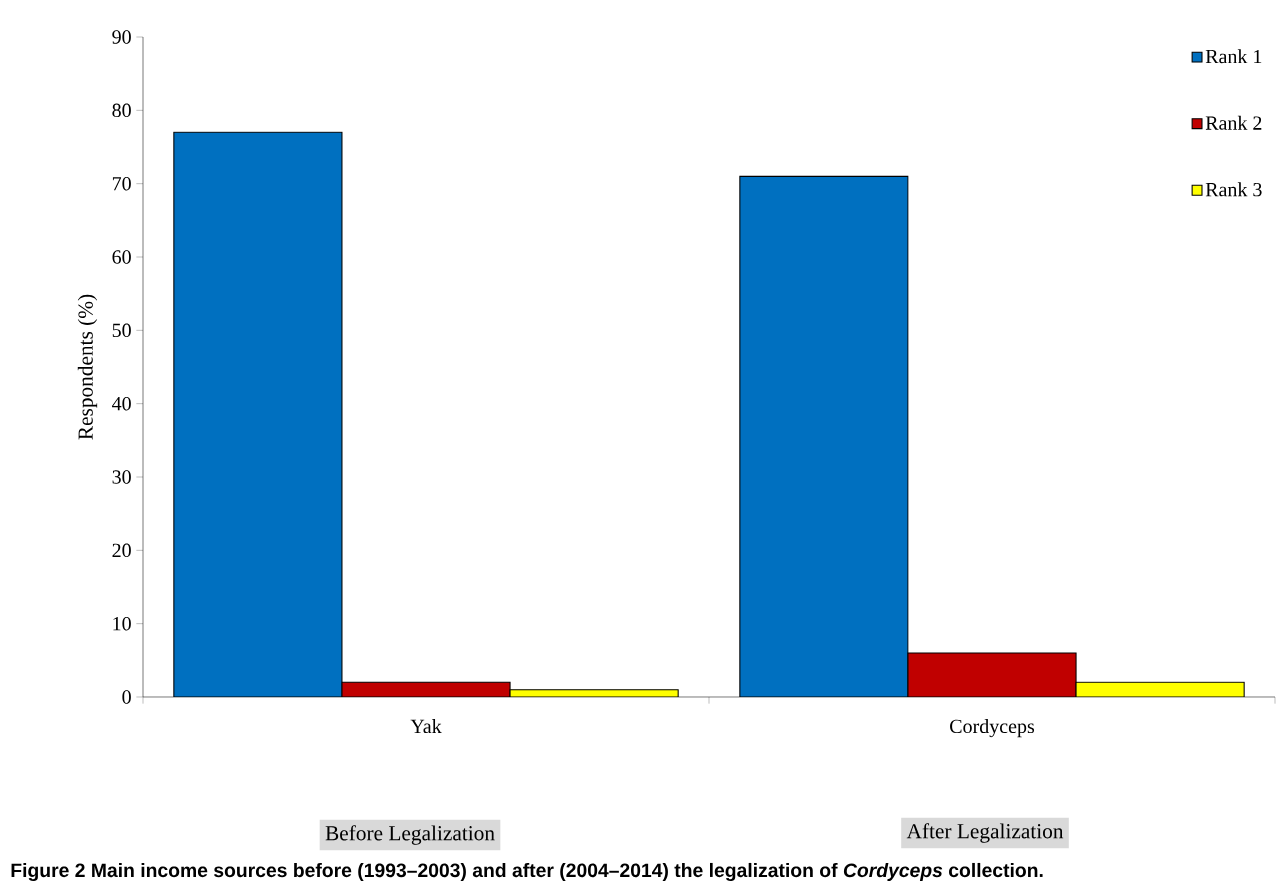  I want to click on y-tick-label: 90, so click(121, 37).